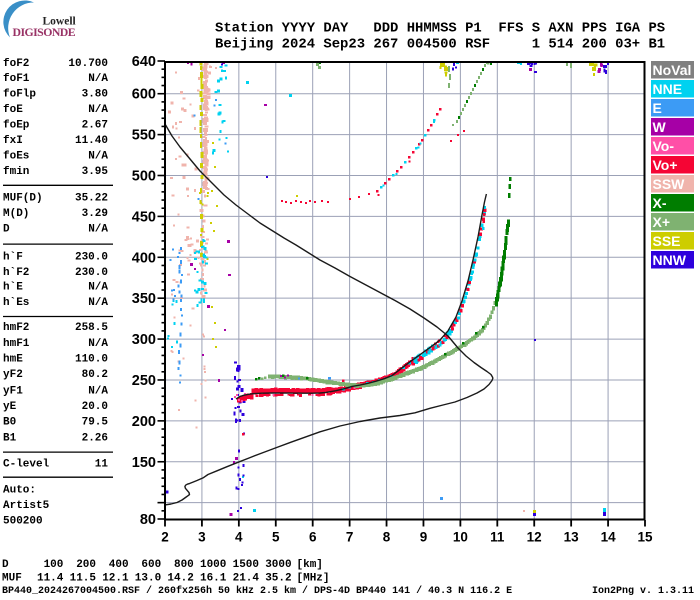 The height and width of the screenshot is (600, 700). Describe the element at coordinates (246, 579) in the screenshot. I see `svg-text: 21.4` at that location.